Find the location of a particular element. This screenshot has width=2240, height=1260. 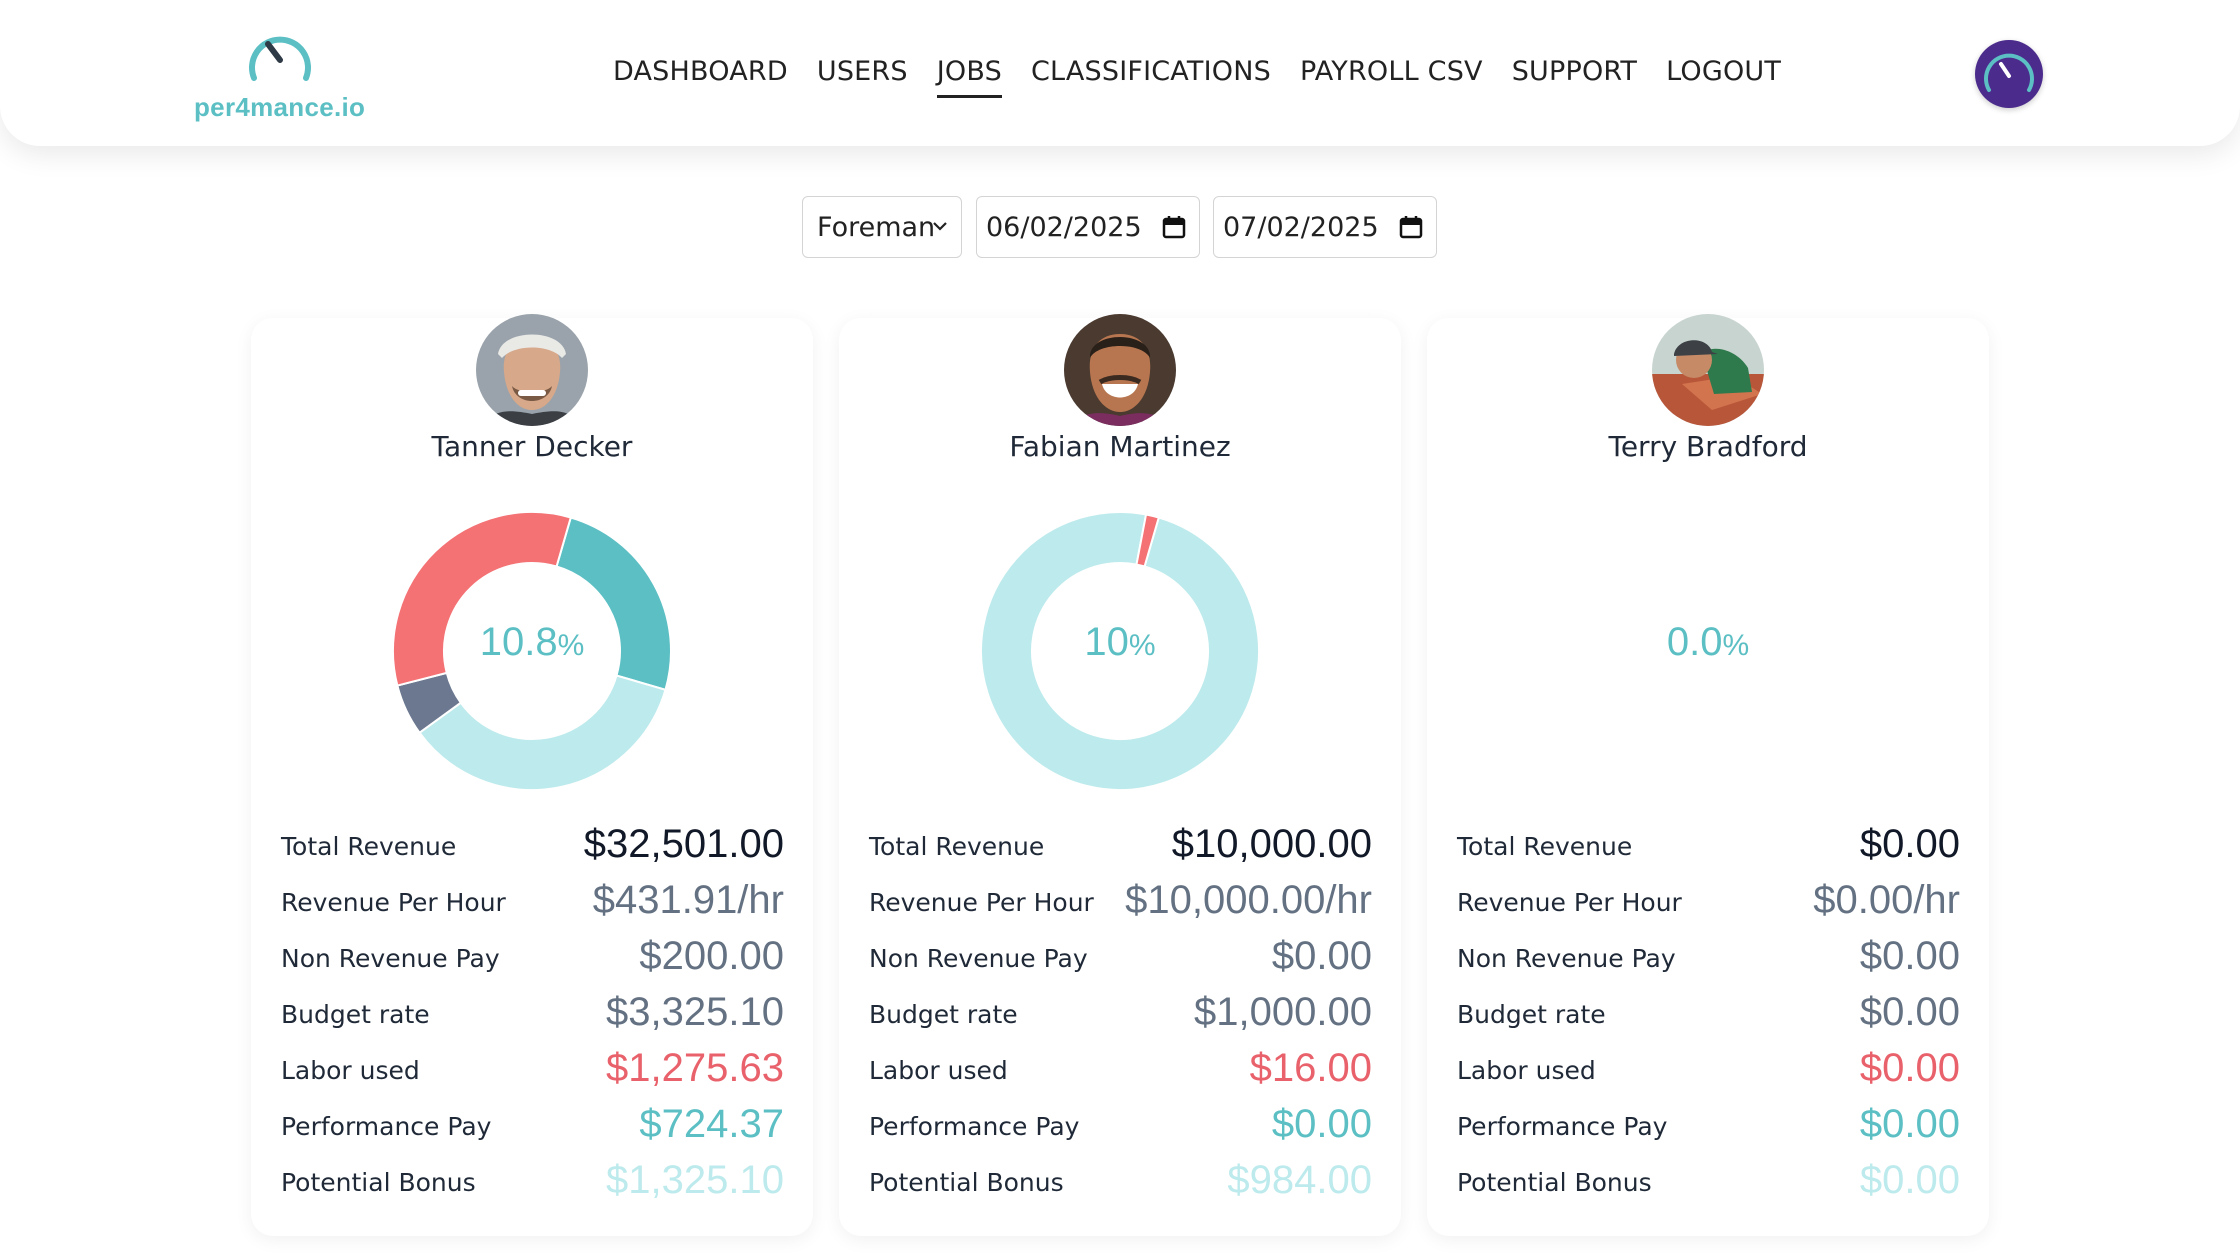

profile-avatar-button is located at coordinates (2009, 74).